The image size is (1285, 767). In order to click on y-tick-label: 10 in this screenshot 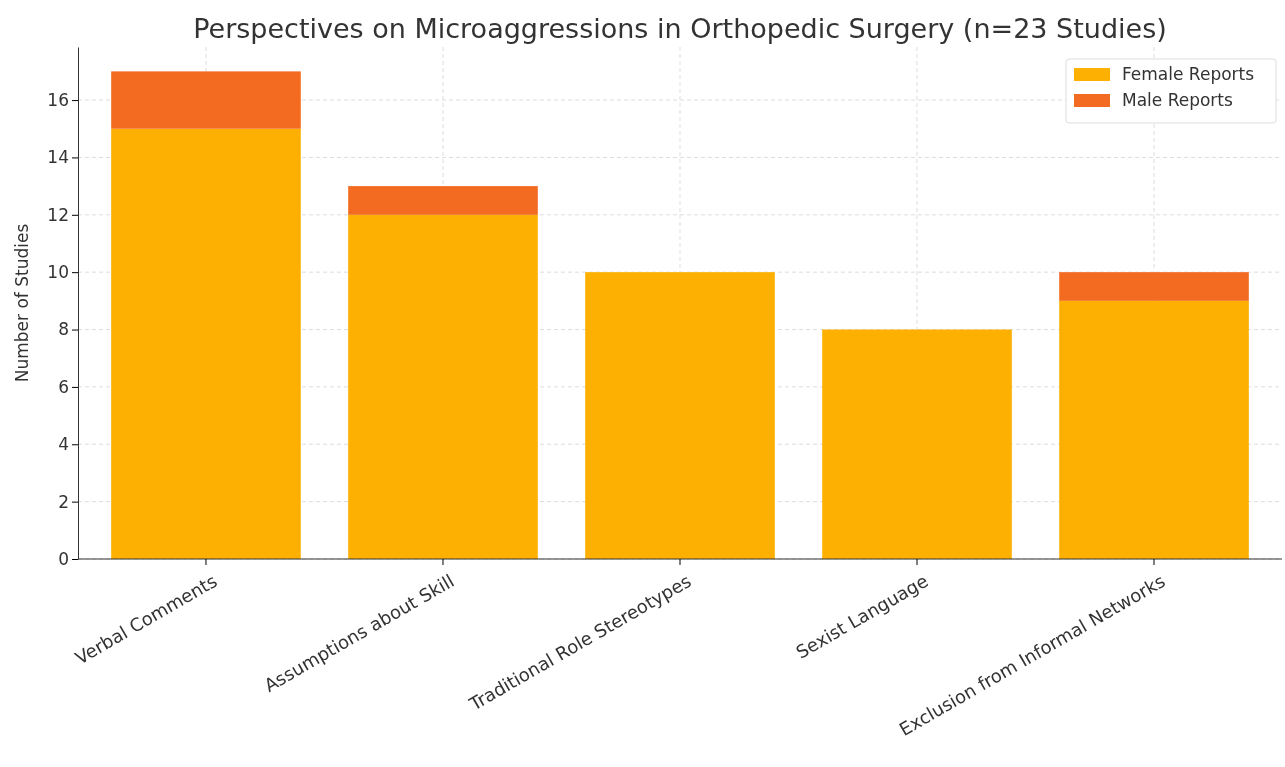, I will do `click(58, 272)`.